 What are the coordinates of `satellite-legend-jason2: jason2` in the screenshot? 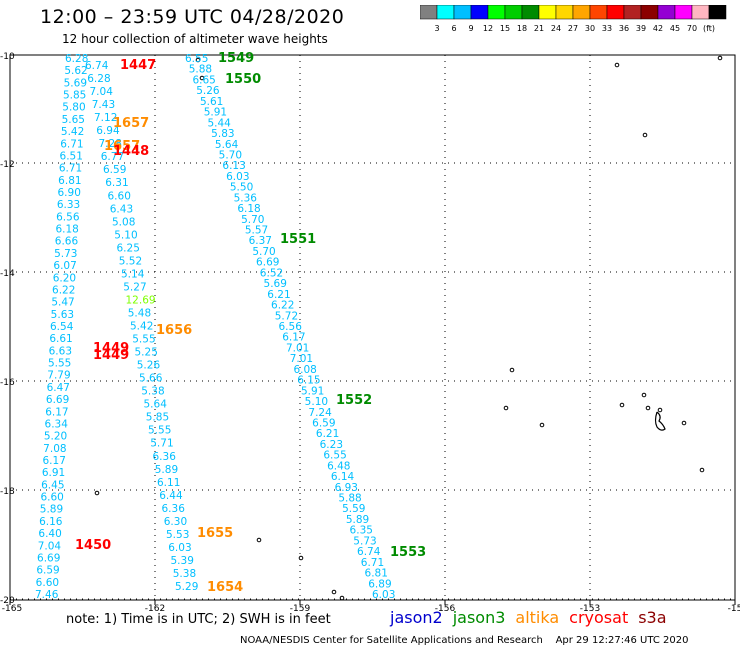 It's located at (416, 617).